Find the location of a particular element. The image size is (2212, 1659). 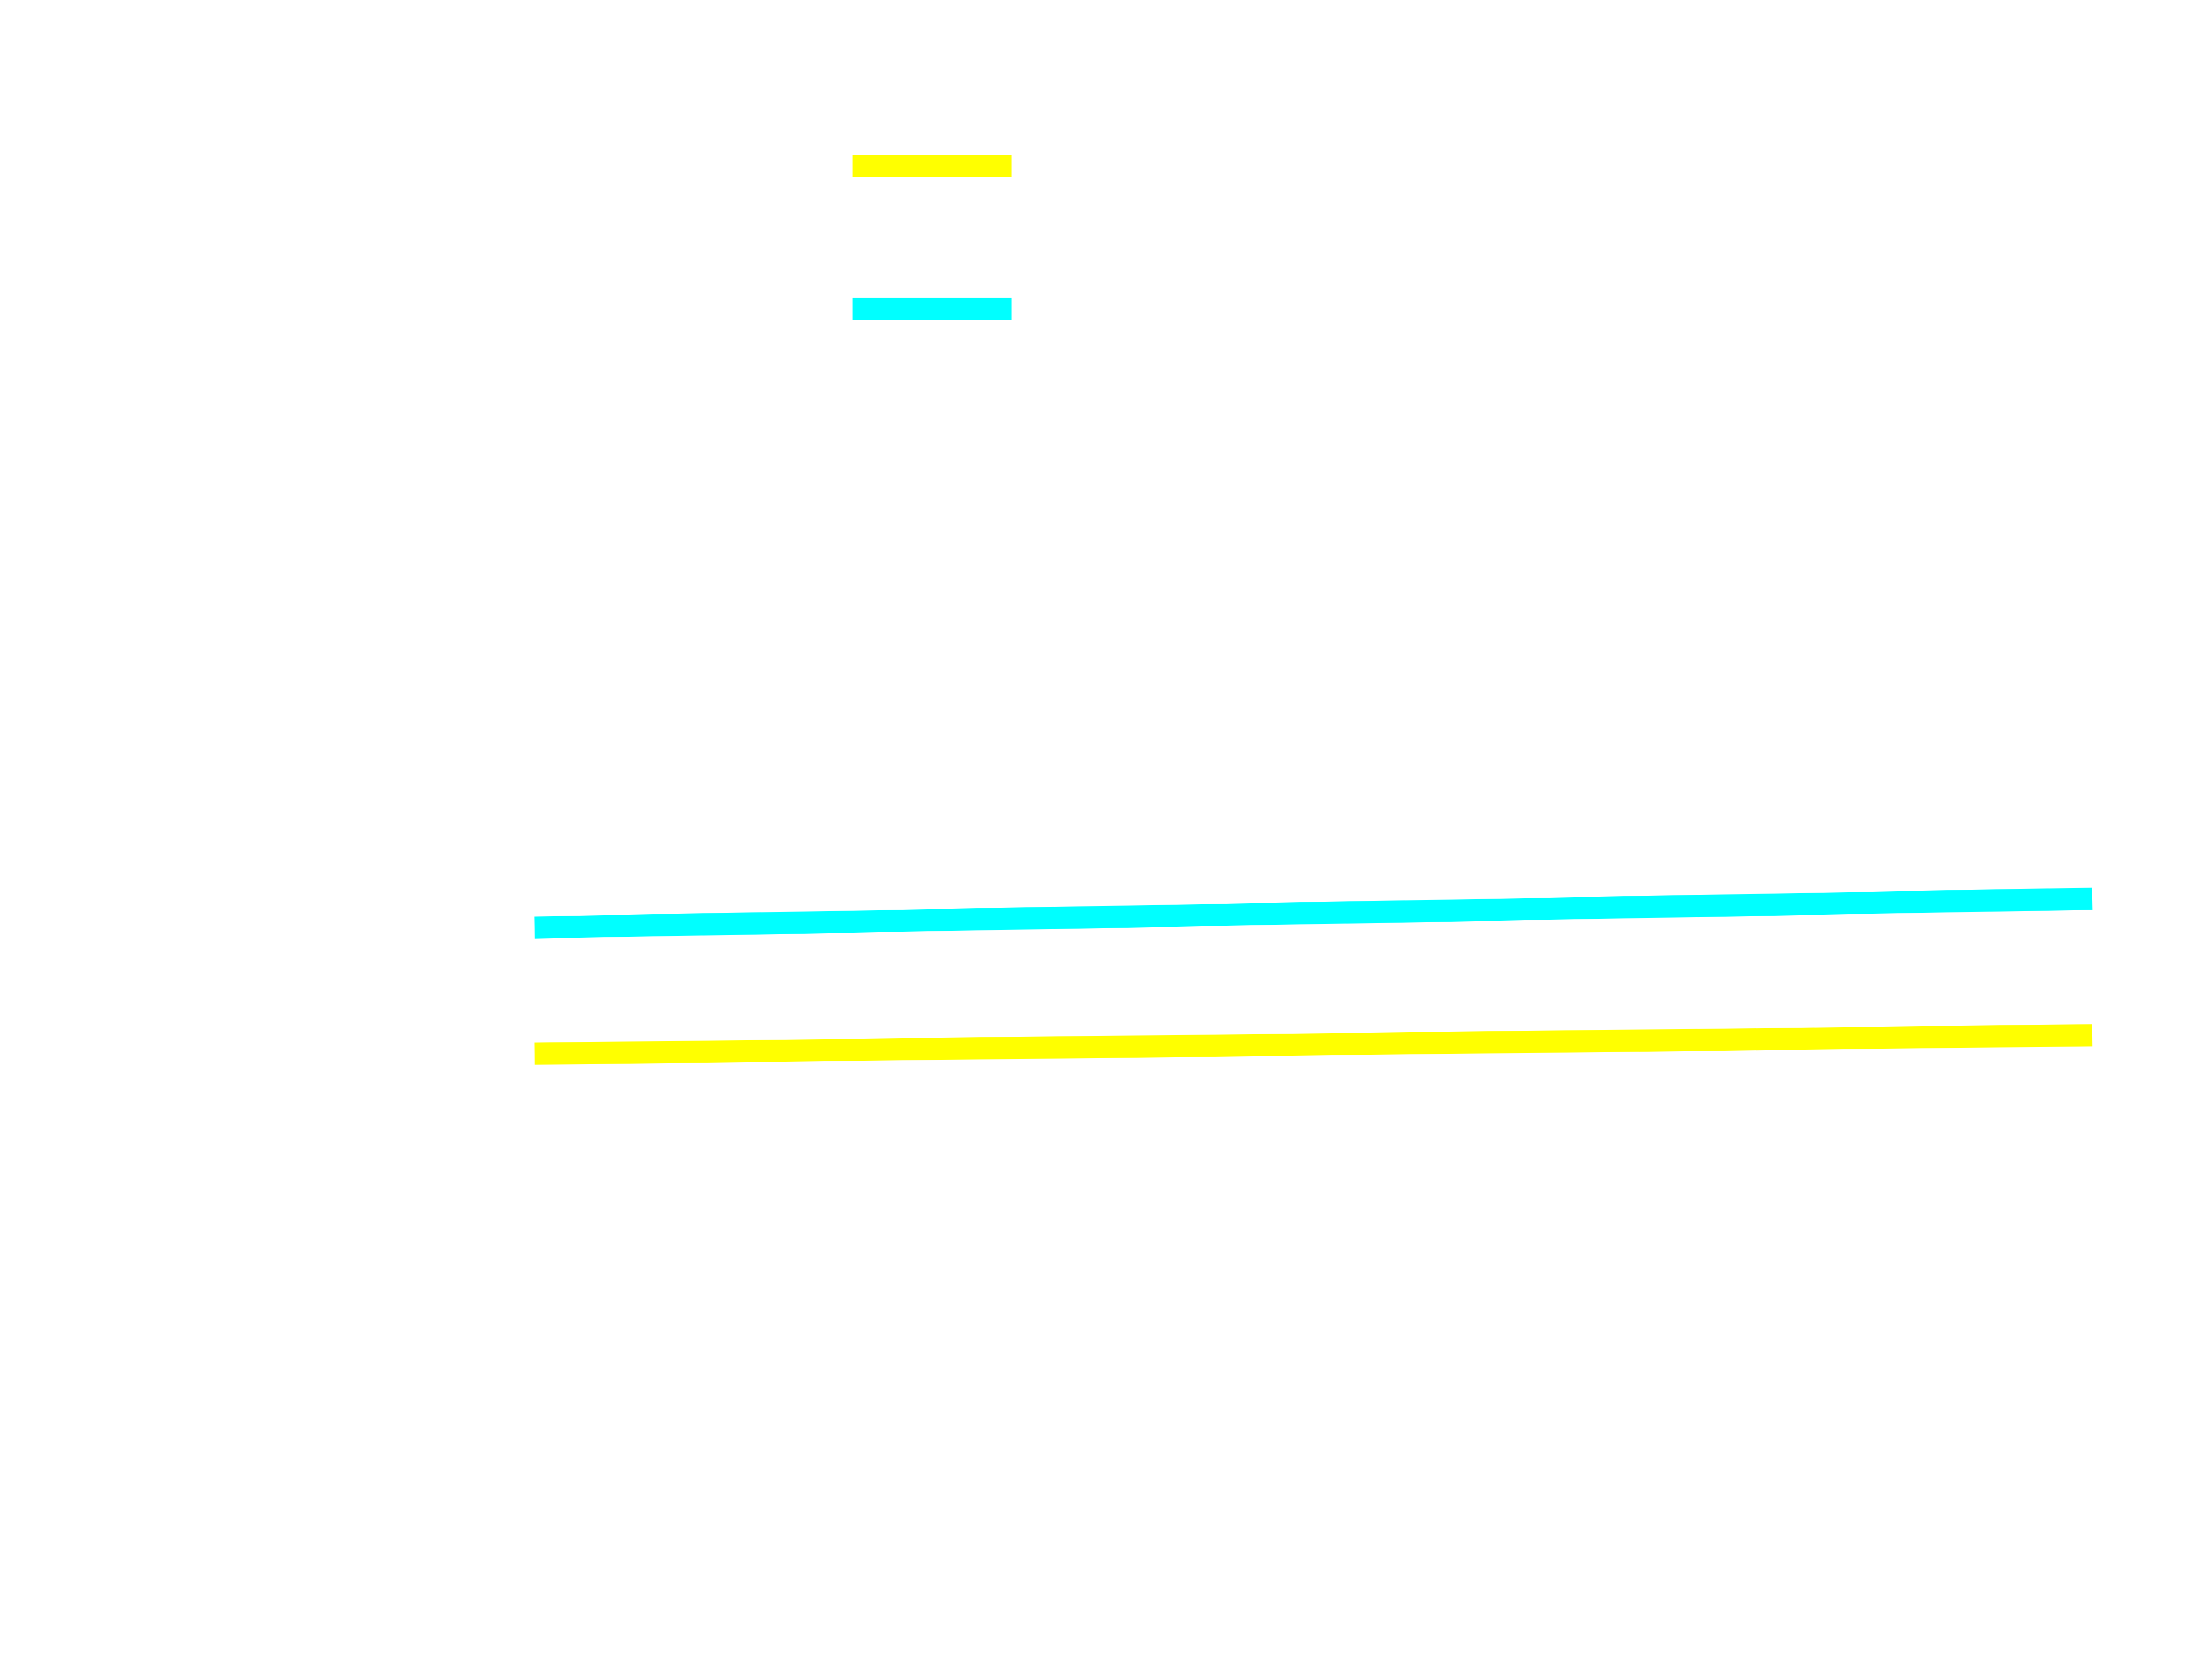

plot-area is located at coordinates (1313, 976).